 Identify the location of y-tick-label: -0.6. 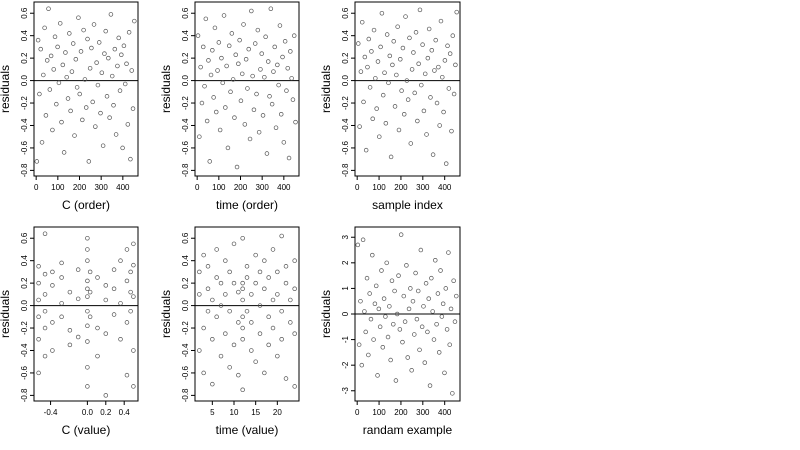
(345, 147).